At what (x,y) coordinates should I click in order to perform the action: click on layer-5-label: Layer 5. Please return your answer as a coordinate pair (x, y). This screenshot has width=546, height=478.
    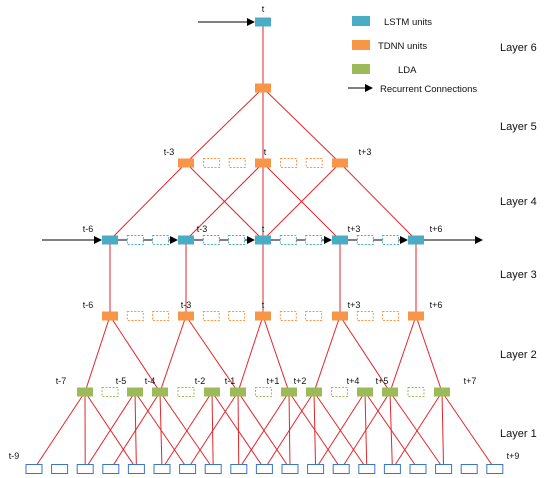
    Looking at the image, I should click on (518, 127).